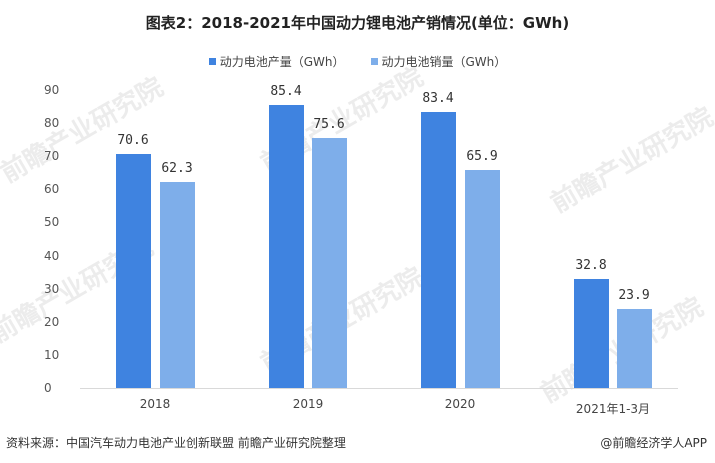  I want to click on x-axis-line, so click(379, 388).